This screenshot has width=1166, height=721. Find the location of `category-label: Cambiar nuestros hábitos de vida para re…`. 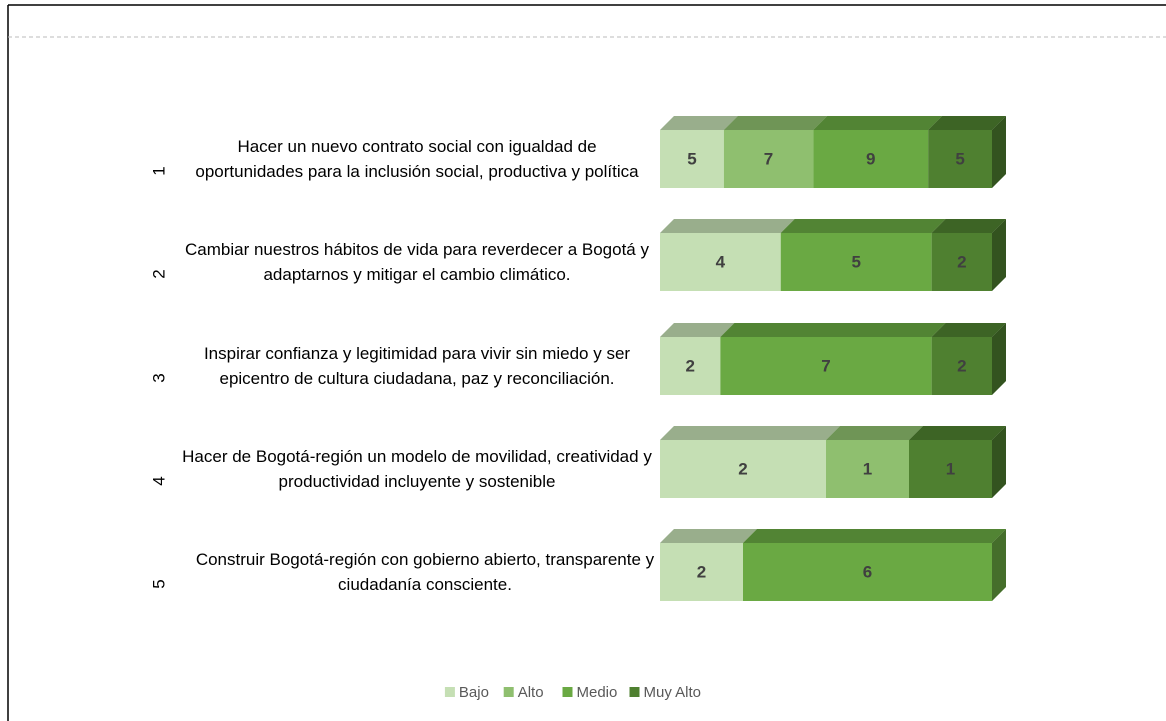

category-label: Cambiar nuestros hábitos de vida para re… is located at coordinates (417, 262).